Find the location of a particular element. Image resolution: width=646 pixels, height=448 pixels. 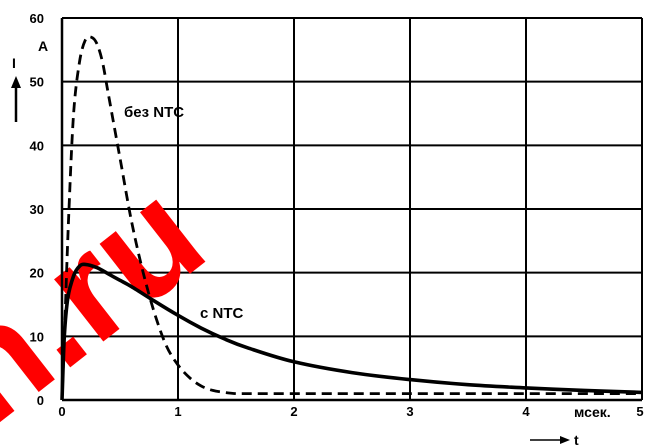

x-axis-arrow-icon is located at coordinates (550, 440).